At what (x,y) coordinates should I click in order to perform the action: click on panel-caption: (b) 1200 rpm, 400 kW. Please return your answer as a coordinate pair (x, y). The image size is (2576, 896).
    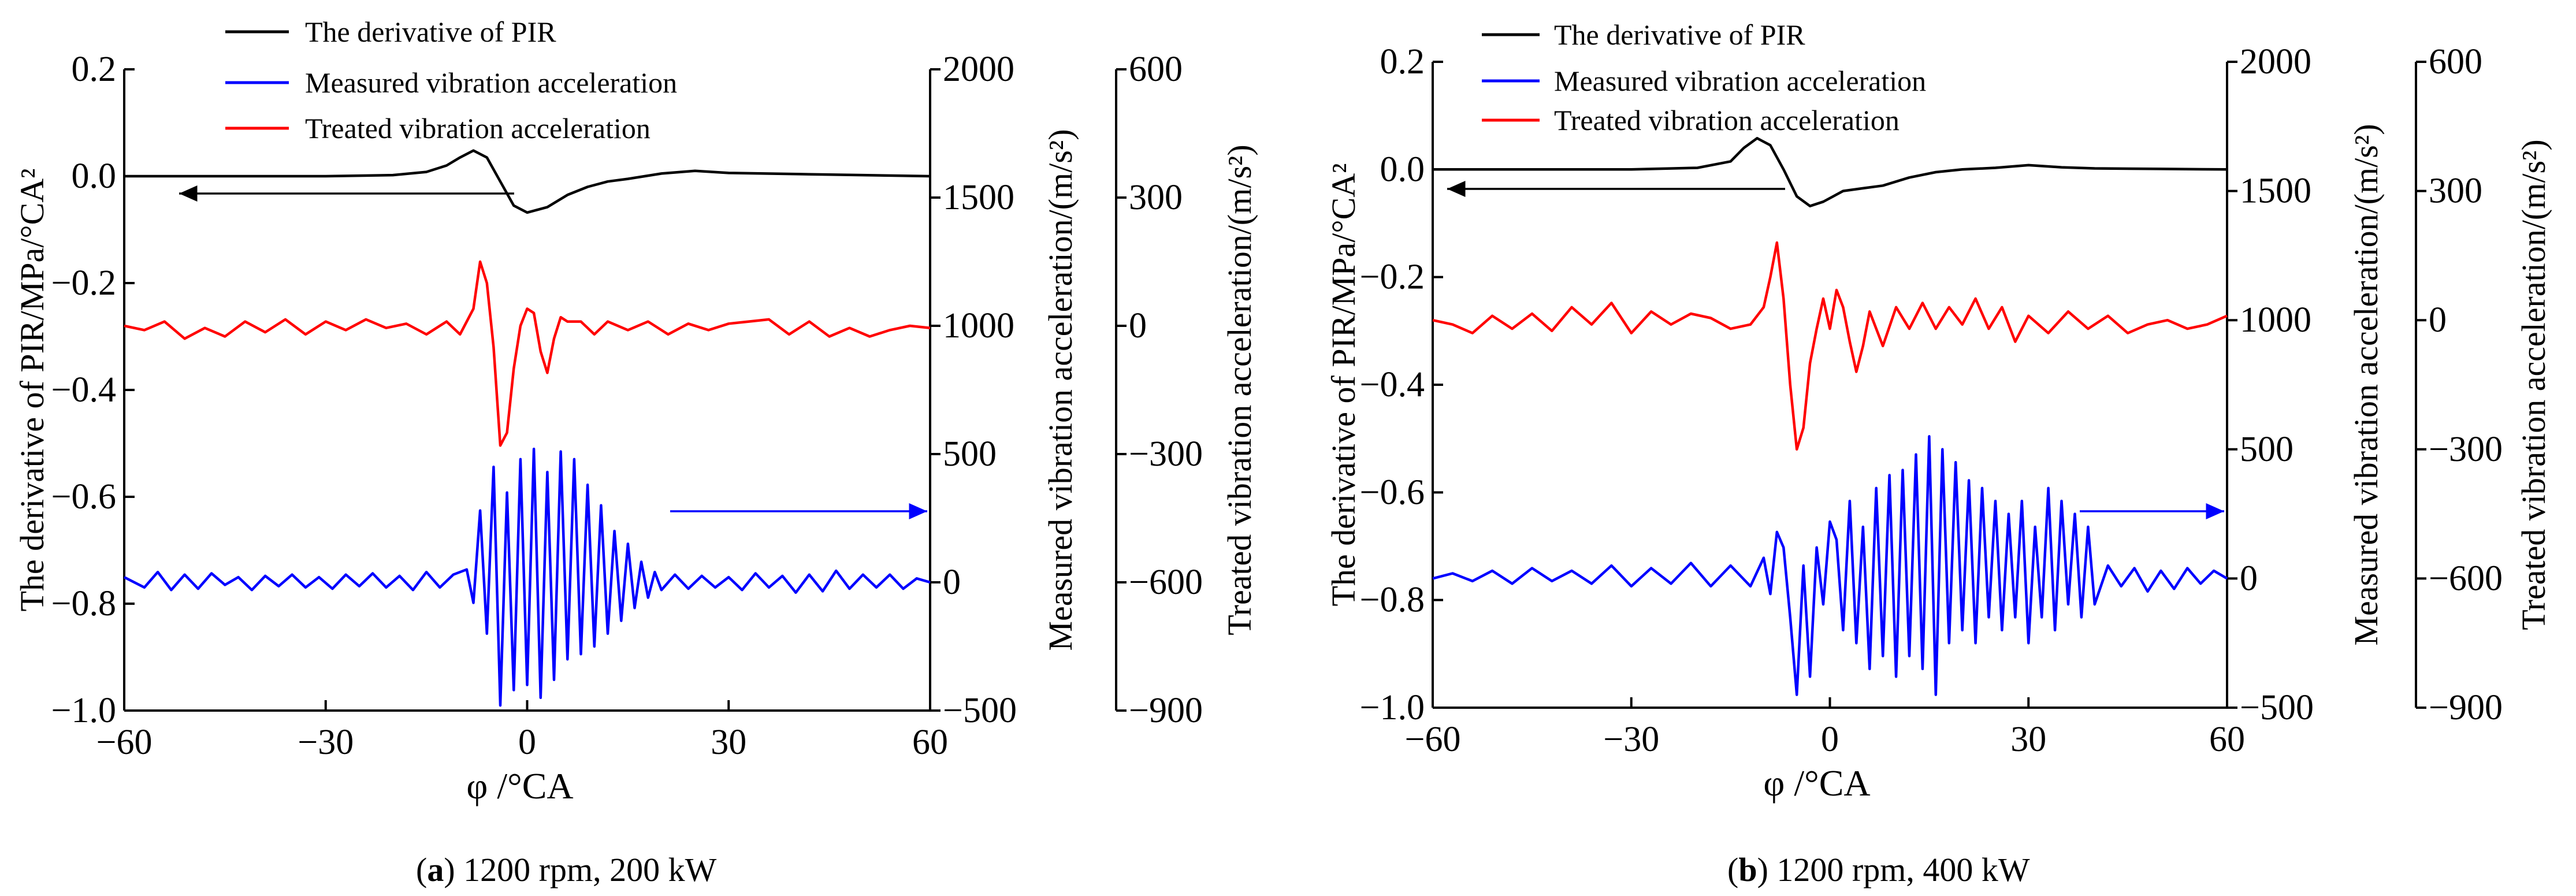
    Looking at the image, I should click on (1878, 869).